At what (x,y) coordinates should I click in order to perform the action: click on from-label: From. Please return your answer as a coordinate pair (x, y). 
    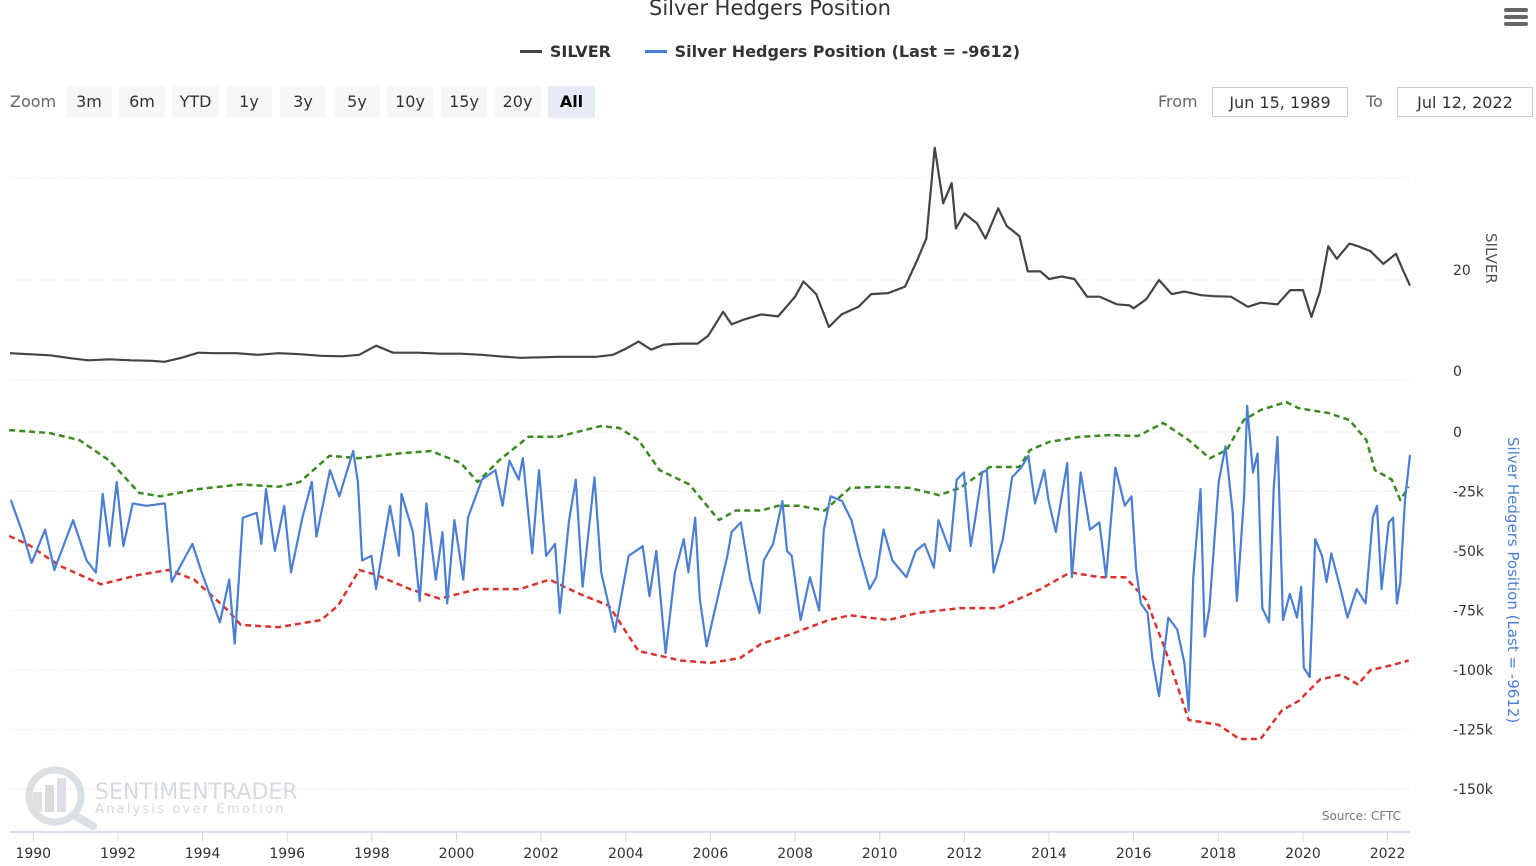
    Looking at the image, I should click on (1178, 101).